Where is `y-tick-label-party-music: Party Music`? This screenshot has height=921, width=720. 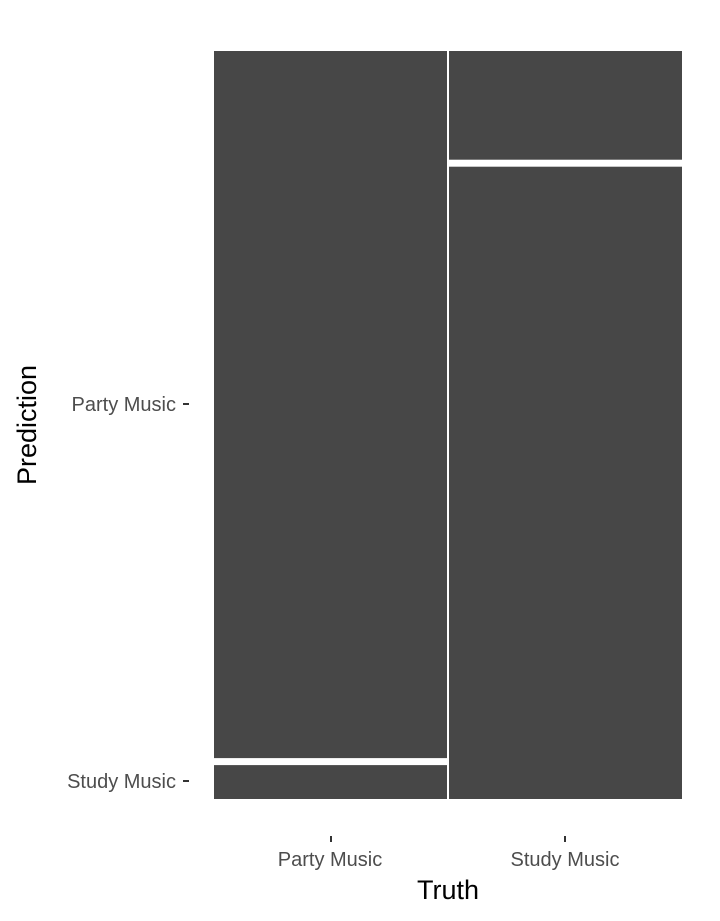
y-tick-label-party-music: Party Music is located at coordinates (124, 405).